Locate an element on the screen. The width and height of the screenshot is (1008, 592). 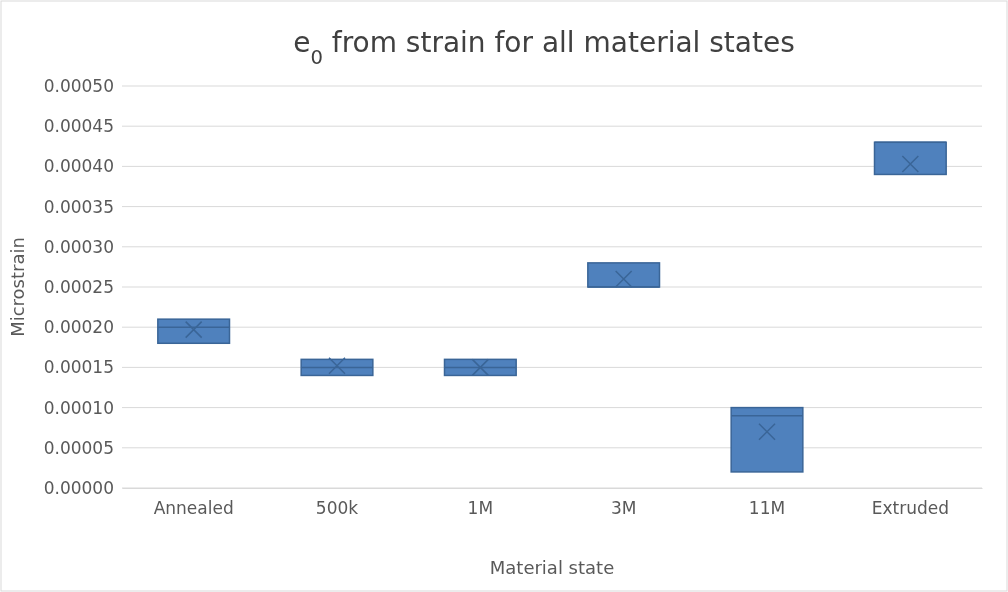
y-tick-label: 0.00040 is located at coordinates (78, 166).